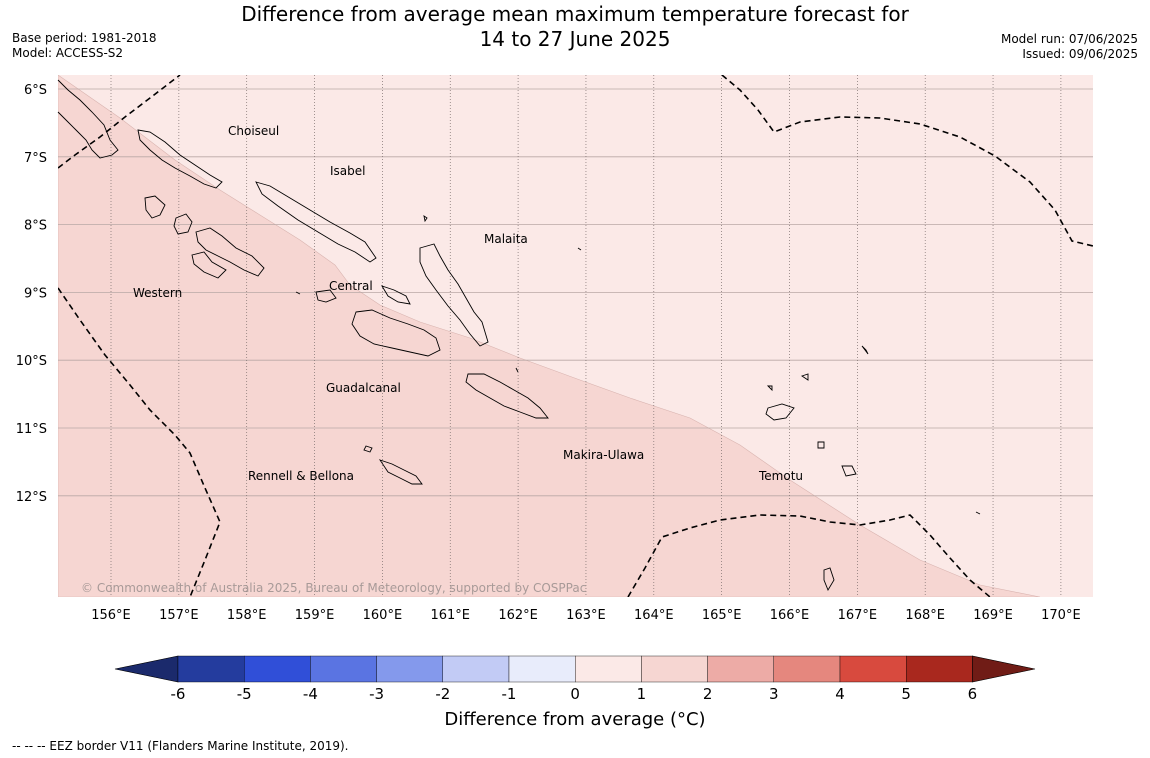 The width and height of the screenshot is (1150, 758). What do you see at coordinates (973, 694) in the screenshot?
I see `colorbar-tick-label: 6` at bounding box center [973, 694].